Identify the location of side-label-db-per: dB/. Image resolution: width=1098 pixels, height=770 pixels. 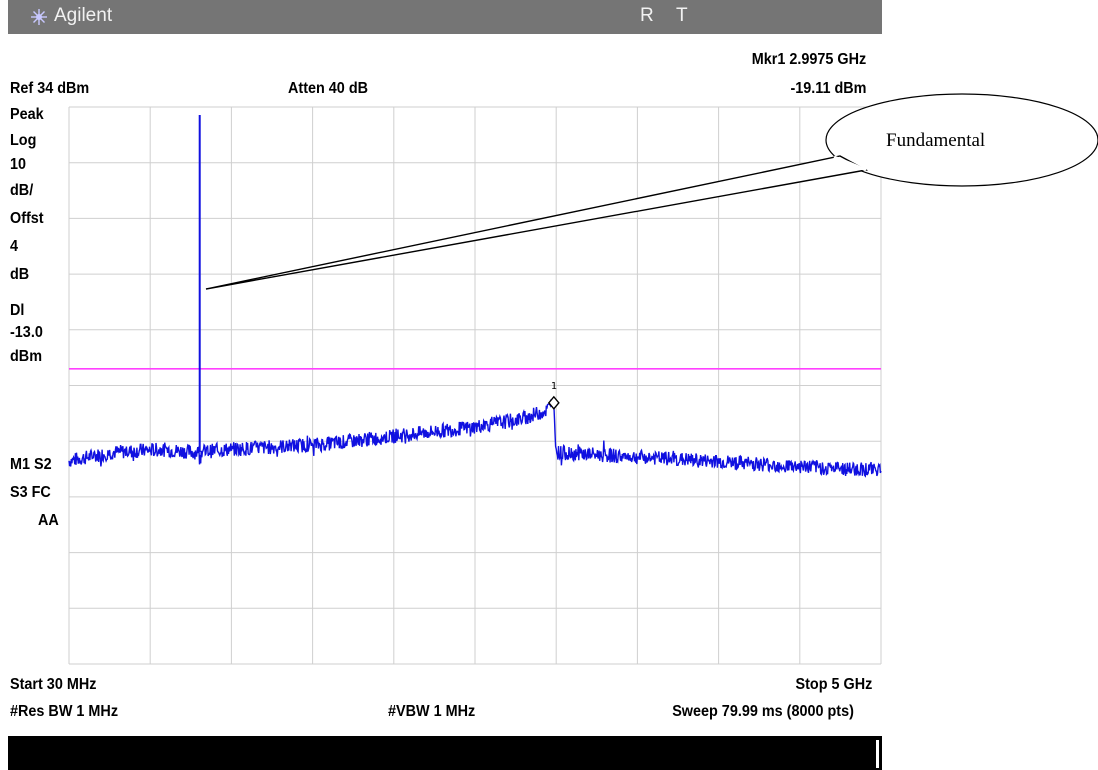
(22, 190).